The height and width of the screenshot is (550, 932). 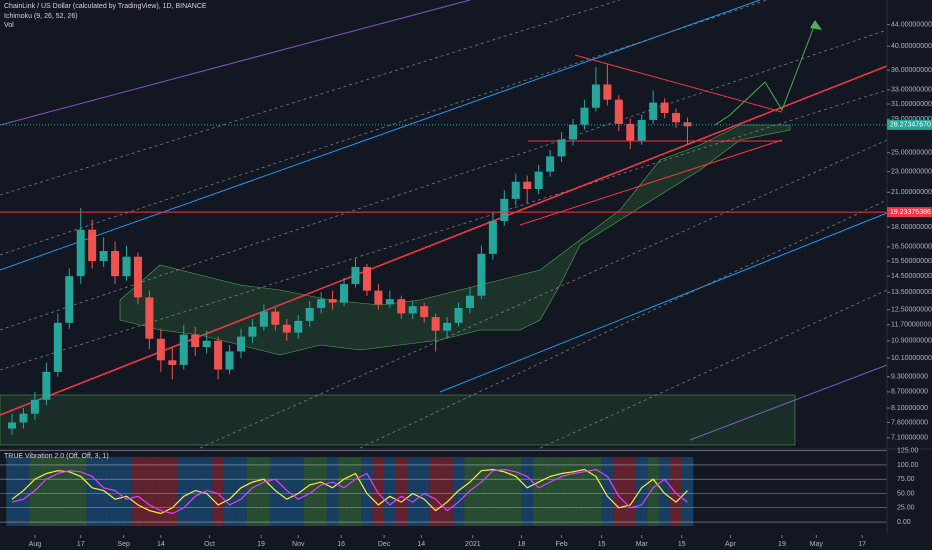 I want to click on osc-tick-label: 0.00, so click(x=904, y=522).